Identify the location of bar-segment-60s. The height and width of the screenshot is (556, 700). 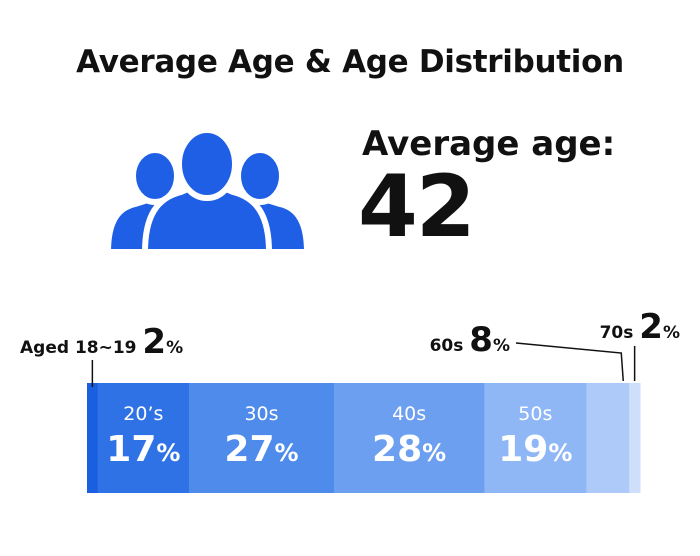
(608, 438).